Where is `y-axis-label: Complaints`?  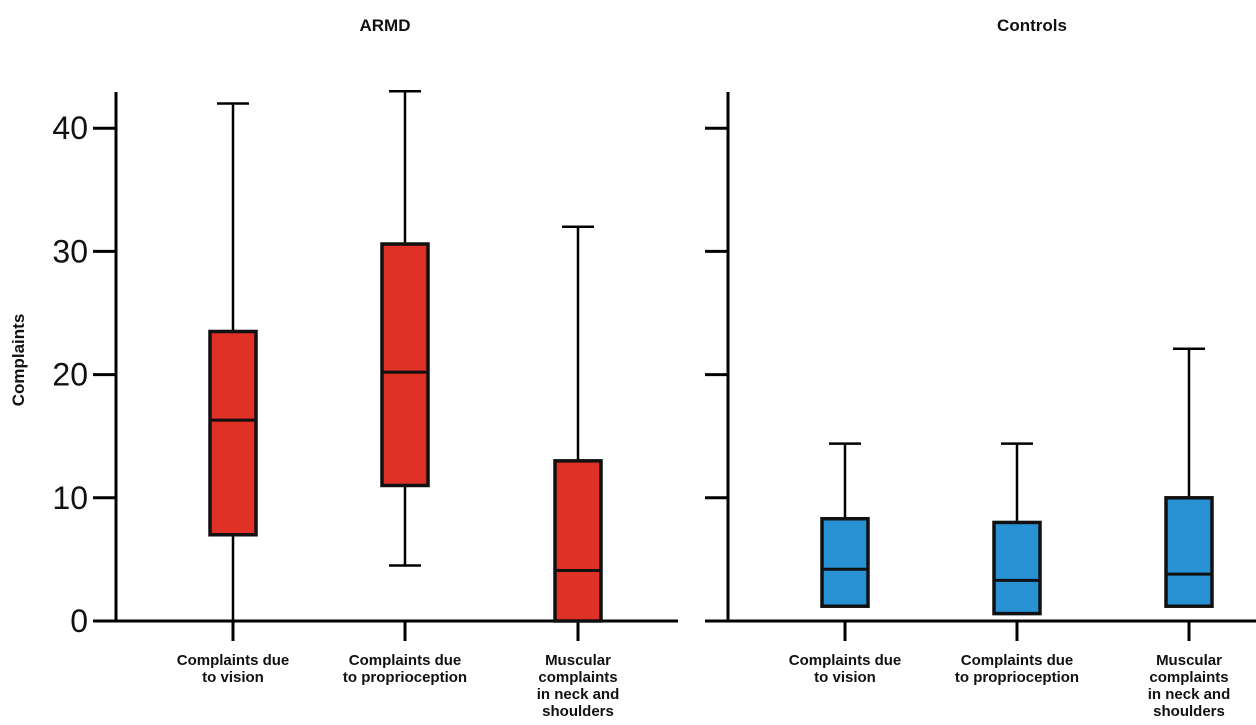 y-axis-label: Complaints is located at coordinates (18, 360).